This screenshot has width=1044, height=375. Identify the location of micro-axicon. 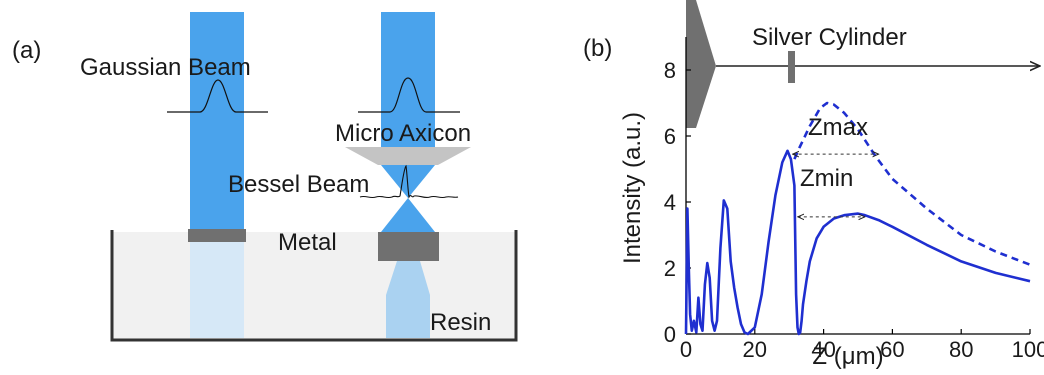
(408, 156).